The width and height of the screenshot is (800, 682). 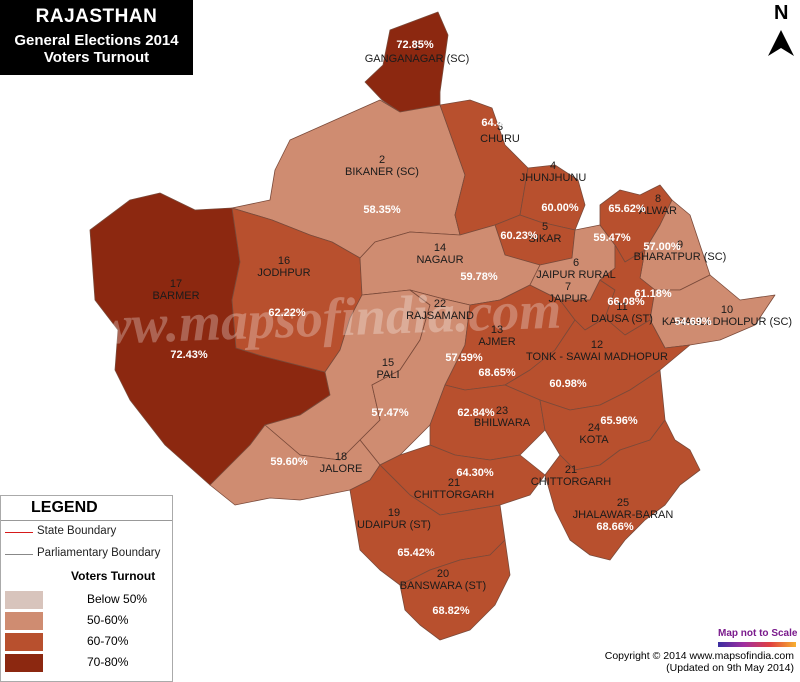 What do you see at coordinates (341, 457) in the screenshot?
I see `constituency-number-jalore: 18` at bounding box center [341, 457].